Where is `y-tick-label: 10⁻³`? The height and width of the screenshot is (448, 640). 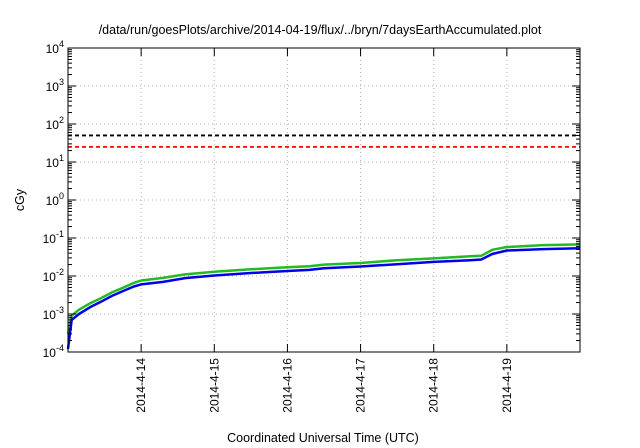
y-tick-label: 10⁻³ is located at coordinates (53, 313).